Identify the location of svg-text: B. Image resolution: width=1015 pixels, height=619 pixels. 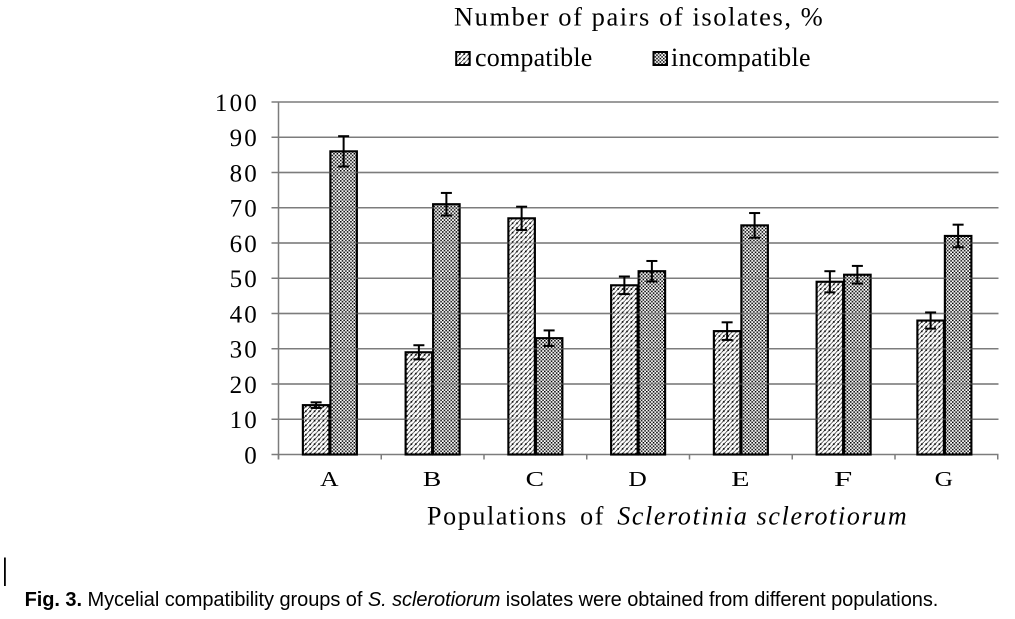
(432, 479).